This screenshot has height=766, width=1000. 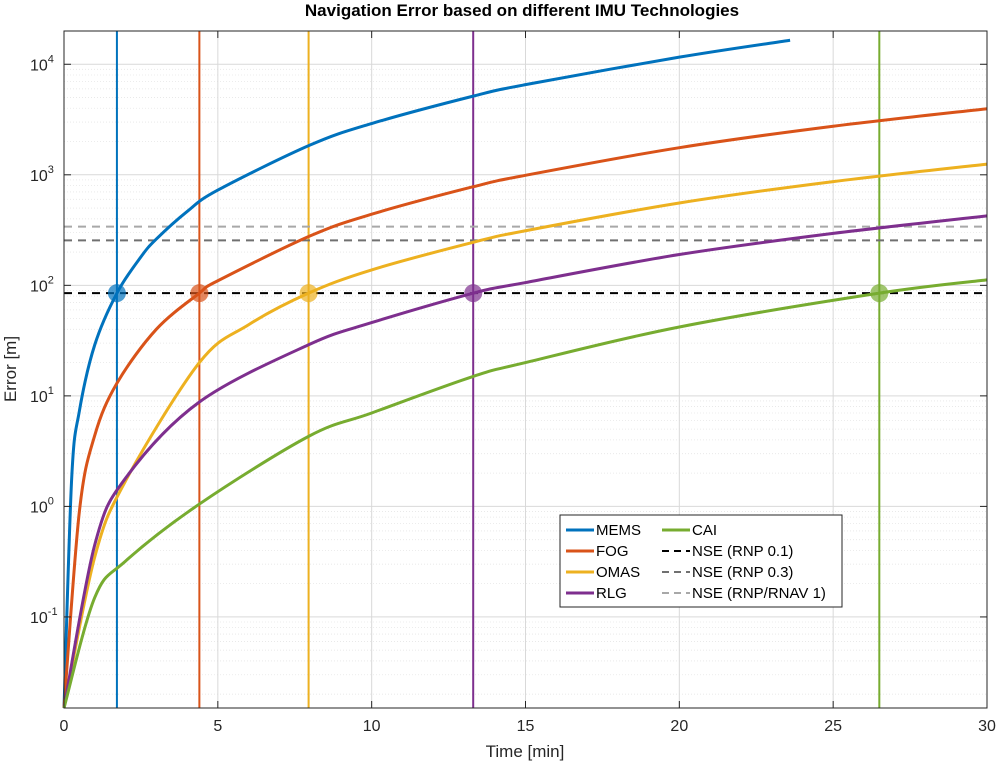 I want to click on legend-label: CAI, so click(x=704, y=530).